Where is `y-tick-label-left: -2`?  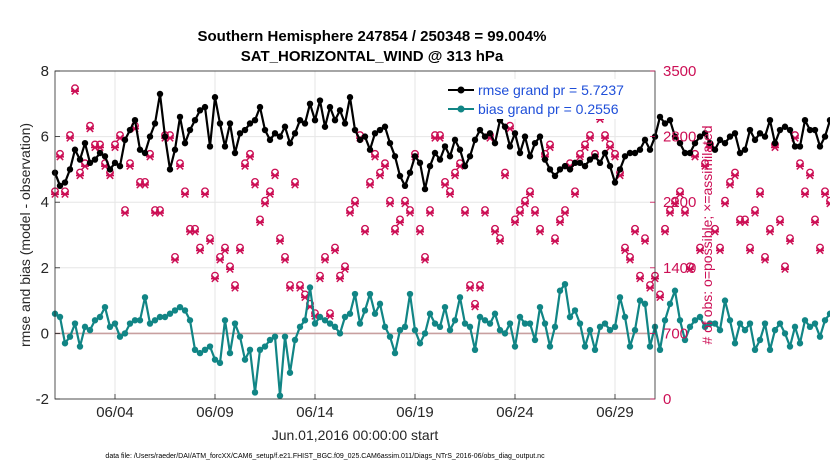
y-tick-label-left: -2 is located at coordinates (42, 399).